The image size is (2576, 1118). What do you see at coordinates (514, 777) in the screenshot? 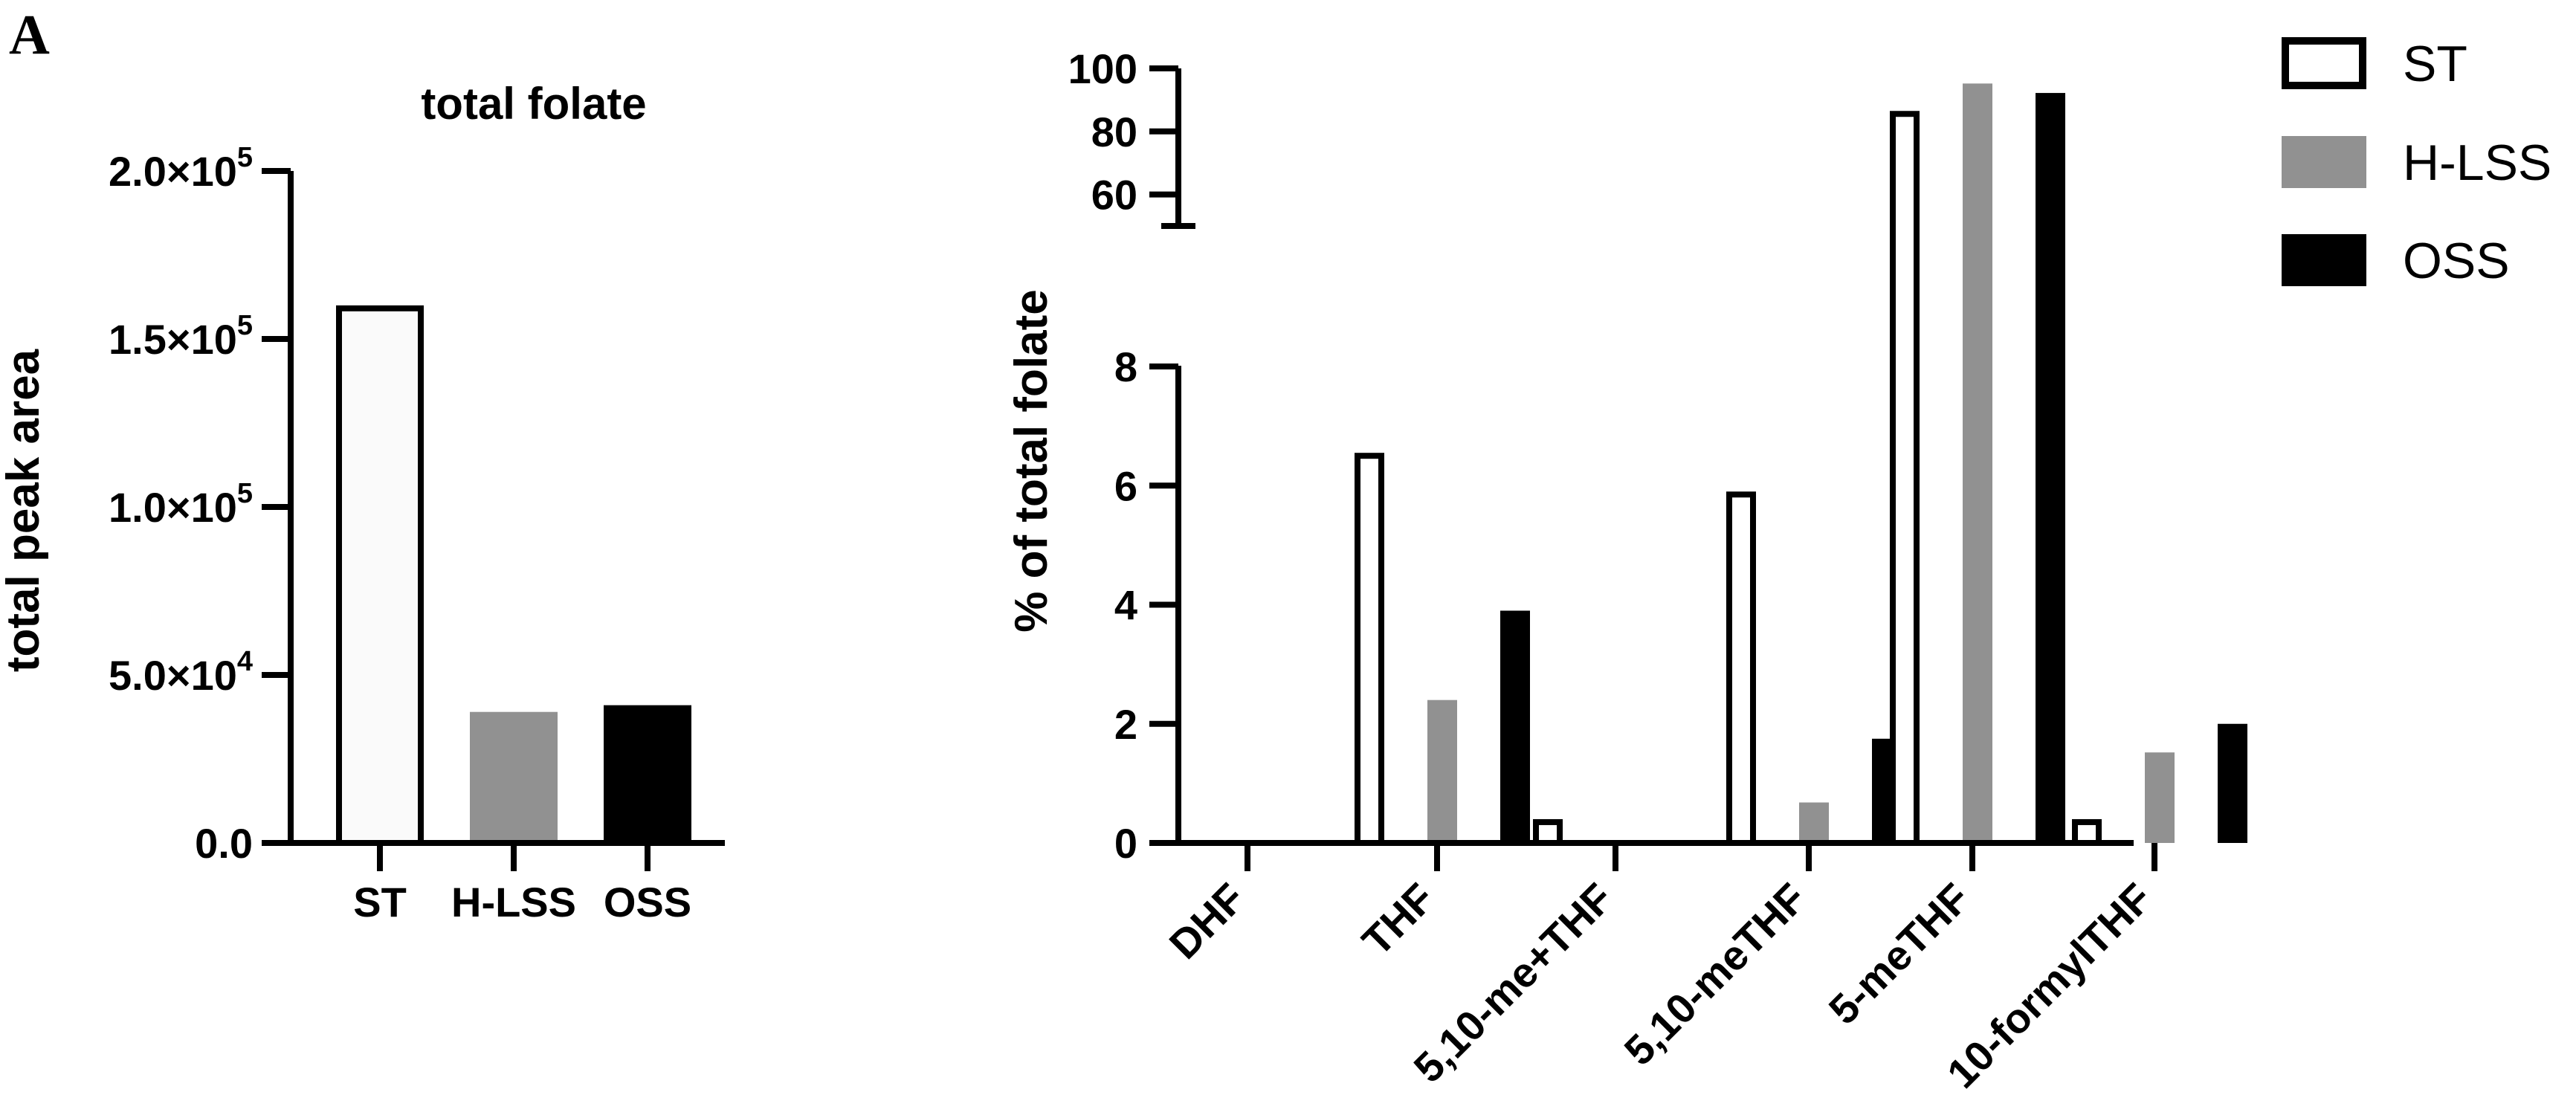
I see `bar-total-h-lss` at bounding box center [514, 777].